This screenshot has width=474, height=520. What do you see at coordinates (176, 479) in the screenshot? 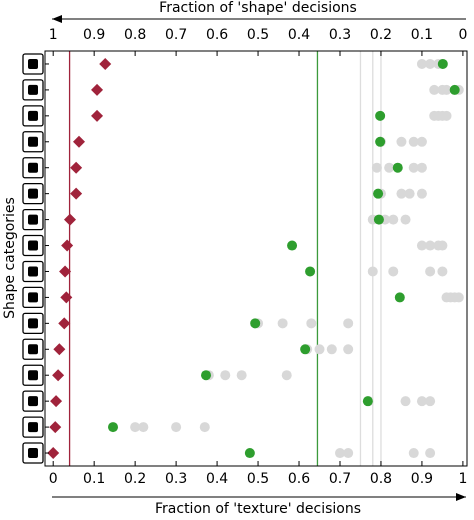
I see `x-tick-label: 0.3` at bounding box center [176, 479].